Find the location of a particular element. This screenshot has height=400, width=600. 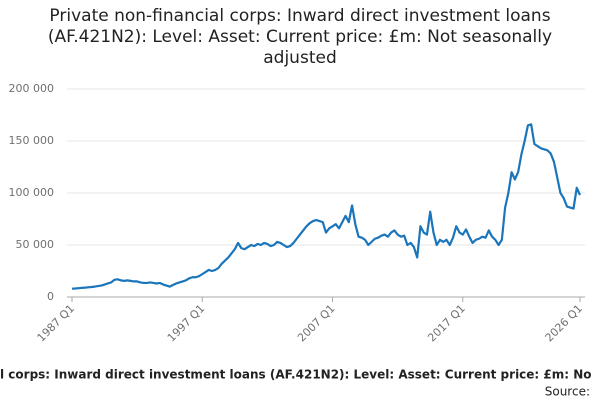

y-tick-label: 0 is located at coordinates (50, 296).